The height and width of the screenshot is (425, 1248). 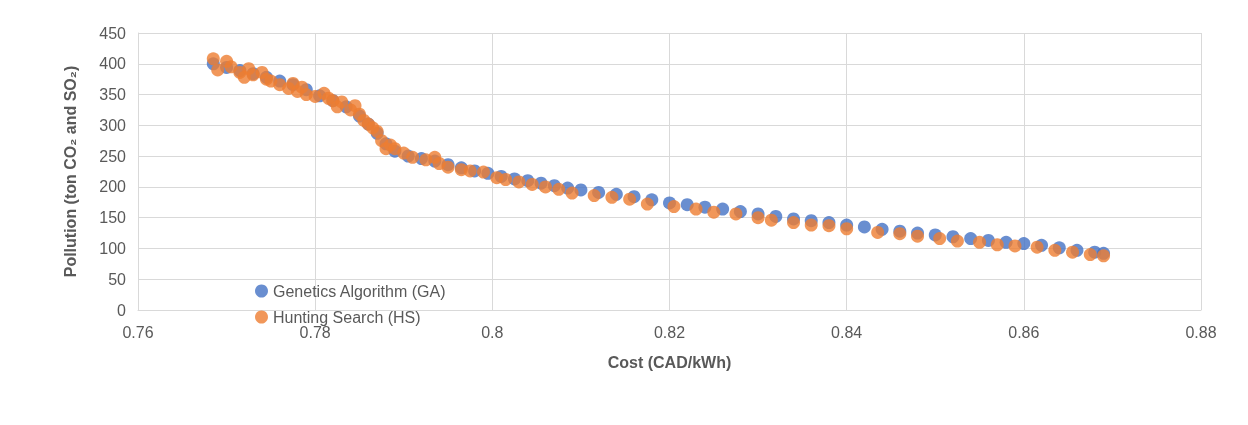 What do you see at coordinates (70, 171) in the screenshot?
I see `y-axis-title: Pollution (ton CO₂ and SO₂)` at bounding box center [70, 171].